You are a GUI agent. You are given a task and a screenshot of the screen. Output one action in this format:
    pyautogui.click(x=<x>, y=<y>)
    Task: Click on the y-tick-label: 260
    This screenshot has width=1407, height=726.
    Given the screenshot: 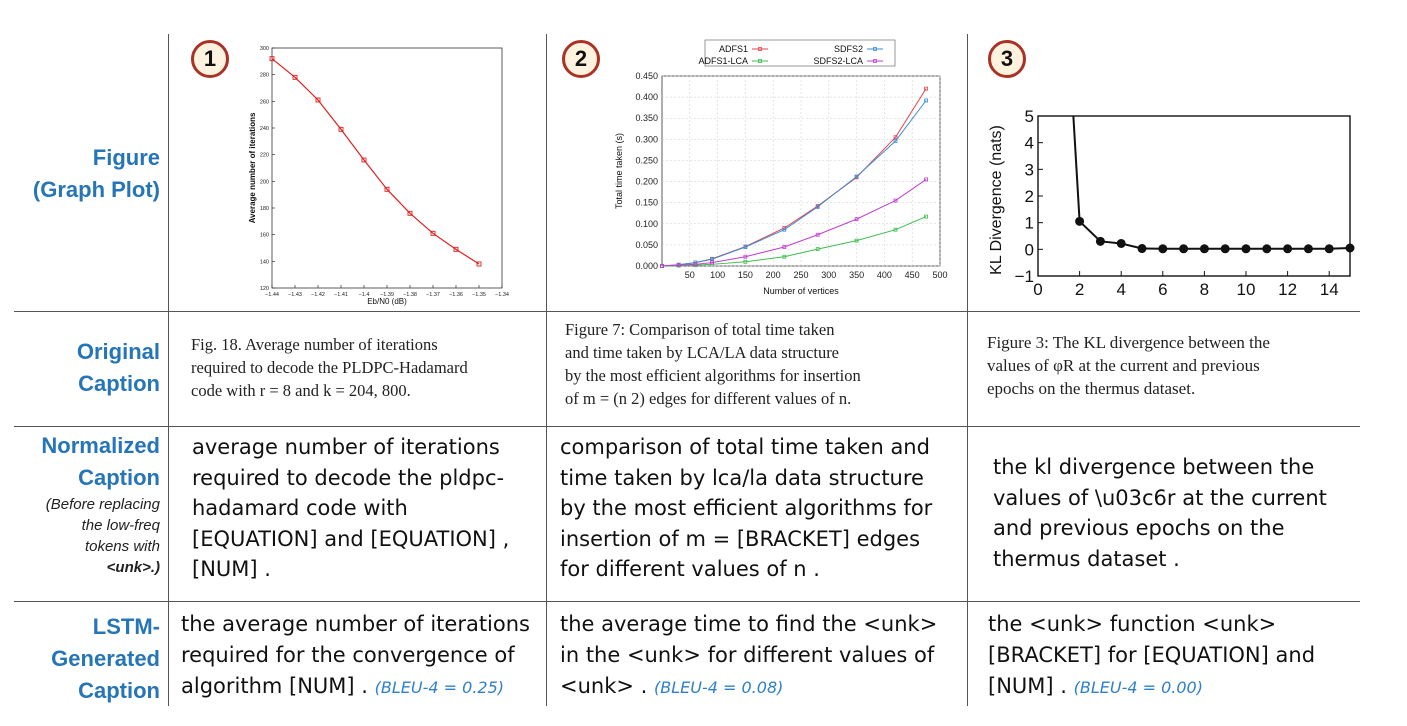 What is the action you would take?
    pyautogui.click(x=264, y=102)
    